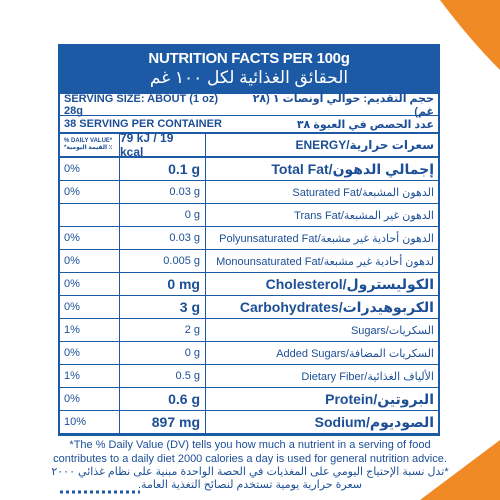  What do you see at coordinates (249, 376) in the screenshot?
I see `nutrient-row: 1% 0.5 g Dietary Fiber/الألياف الغذائية` at bounding box center [249, 376].